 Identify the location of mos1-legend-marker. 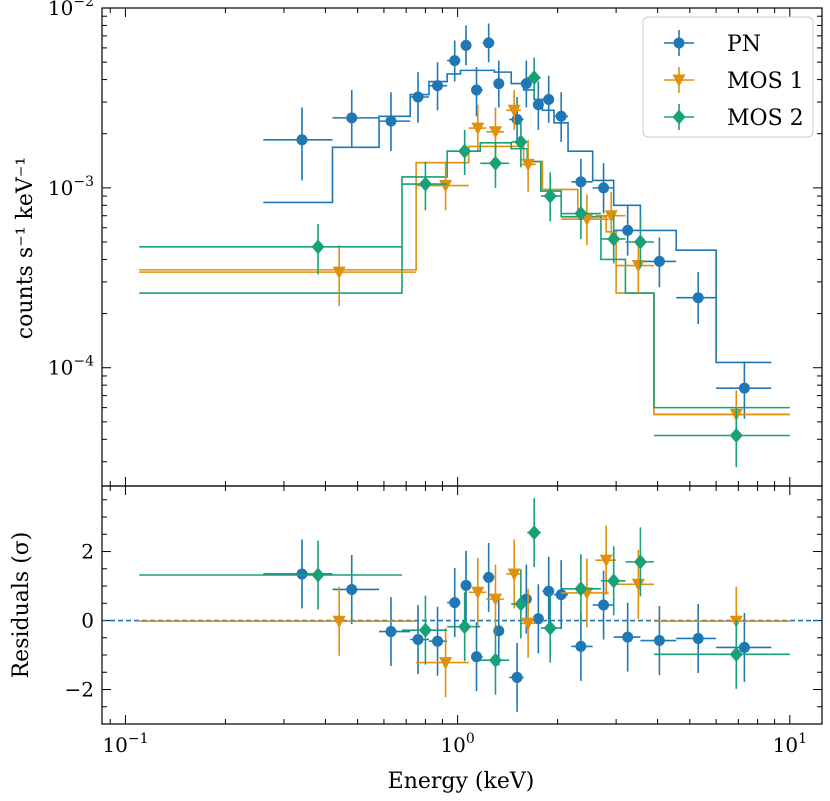
(679, 80).